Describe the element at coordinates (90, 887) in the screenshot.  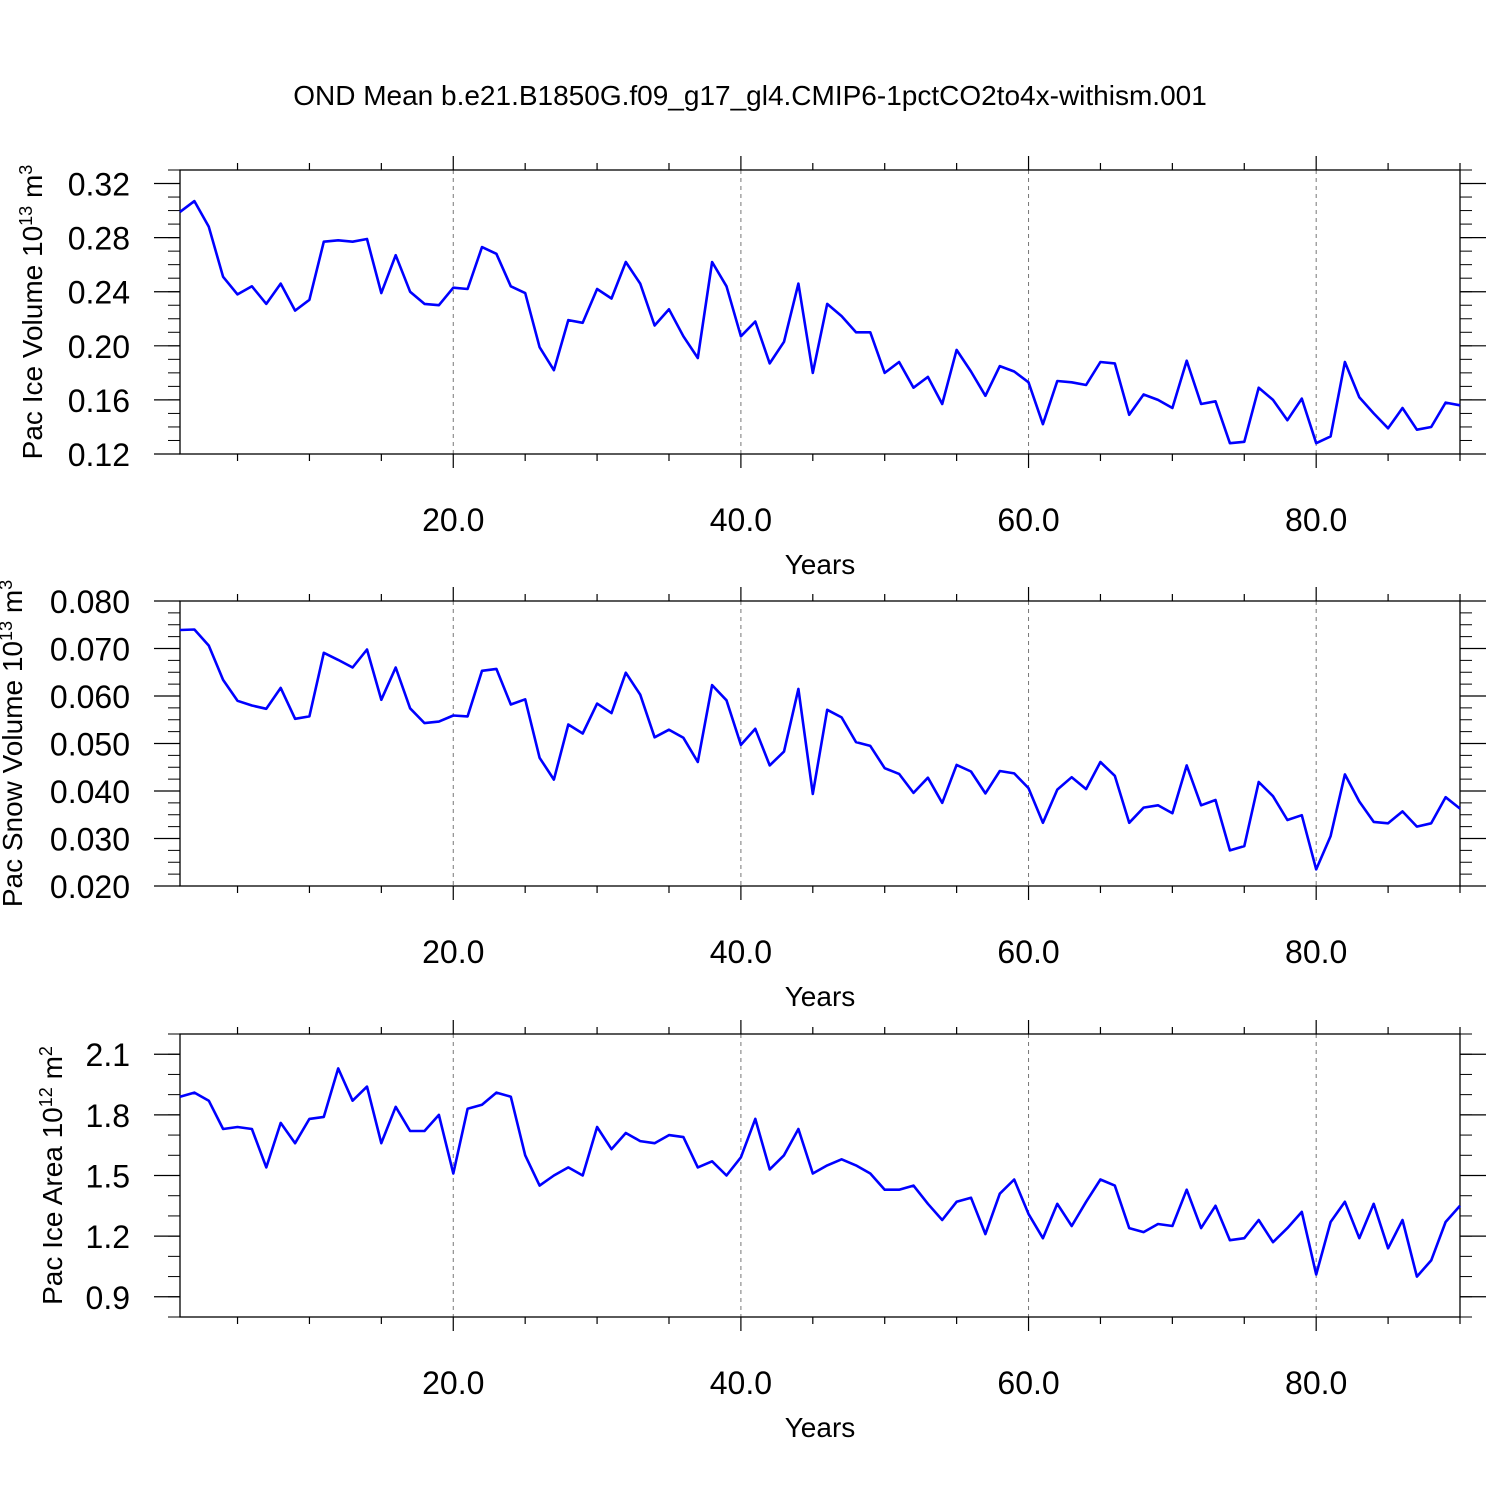
I see `y-tick-label: 0.020` at that location.